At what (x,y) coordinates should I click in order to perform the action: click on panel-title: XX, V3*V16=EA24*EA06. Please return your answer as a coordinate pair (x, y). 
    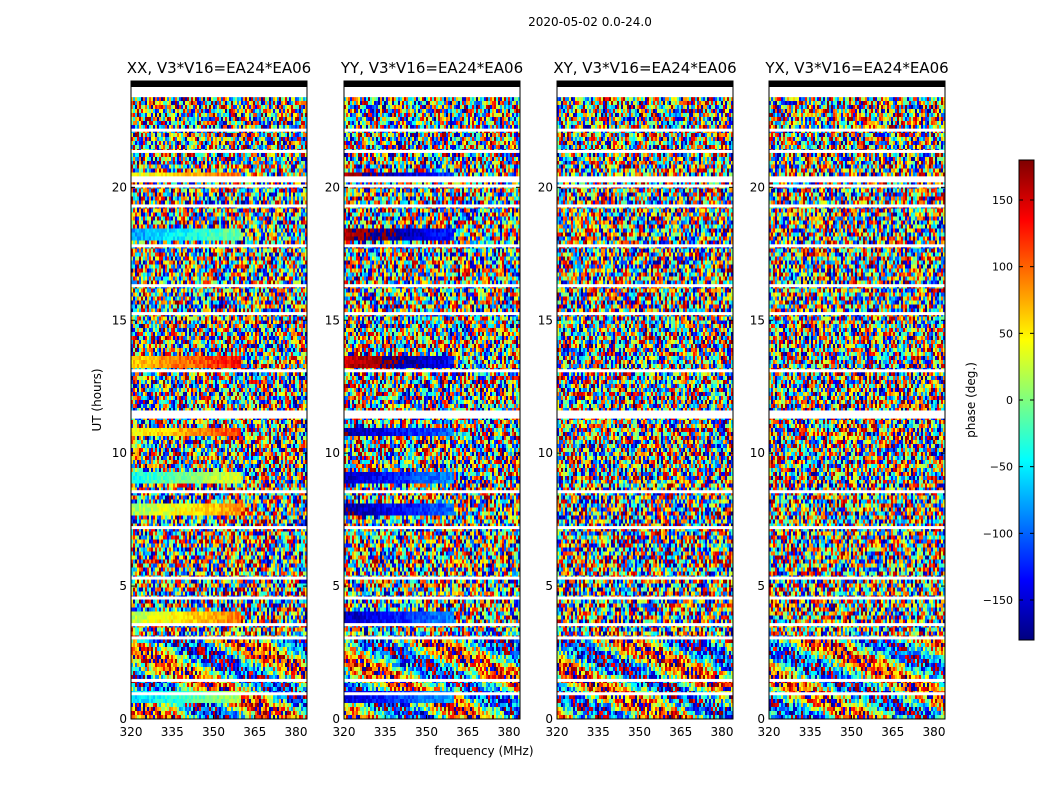
    Looking at the image, I should click on (219, 68).